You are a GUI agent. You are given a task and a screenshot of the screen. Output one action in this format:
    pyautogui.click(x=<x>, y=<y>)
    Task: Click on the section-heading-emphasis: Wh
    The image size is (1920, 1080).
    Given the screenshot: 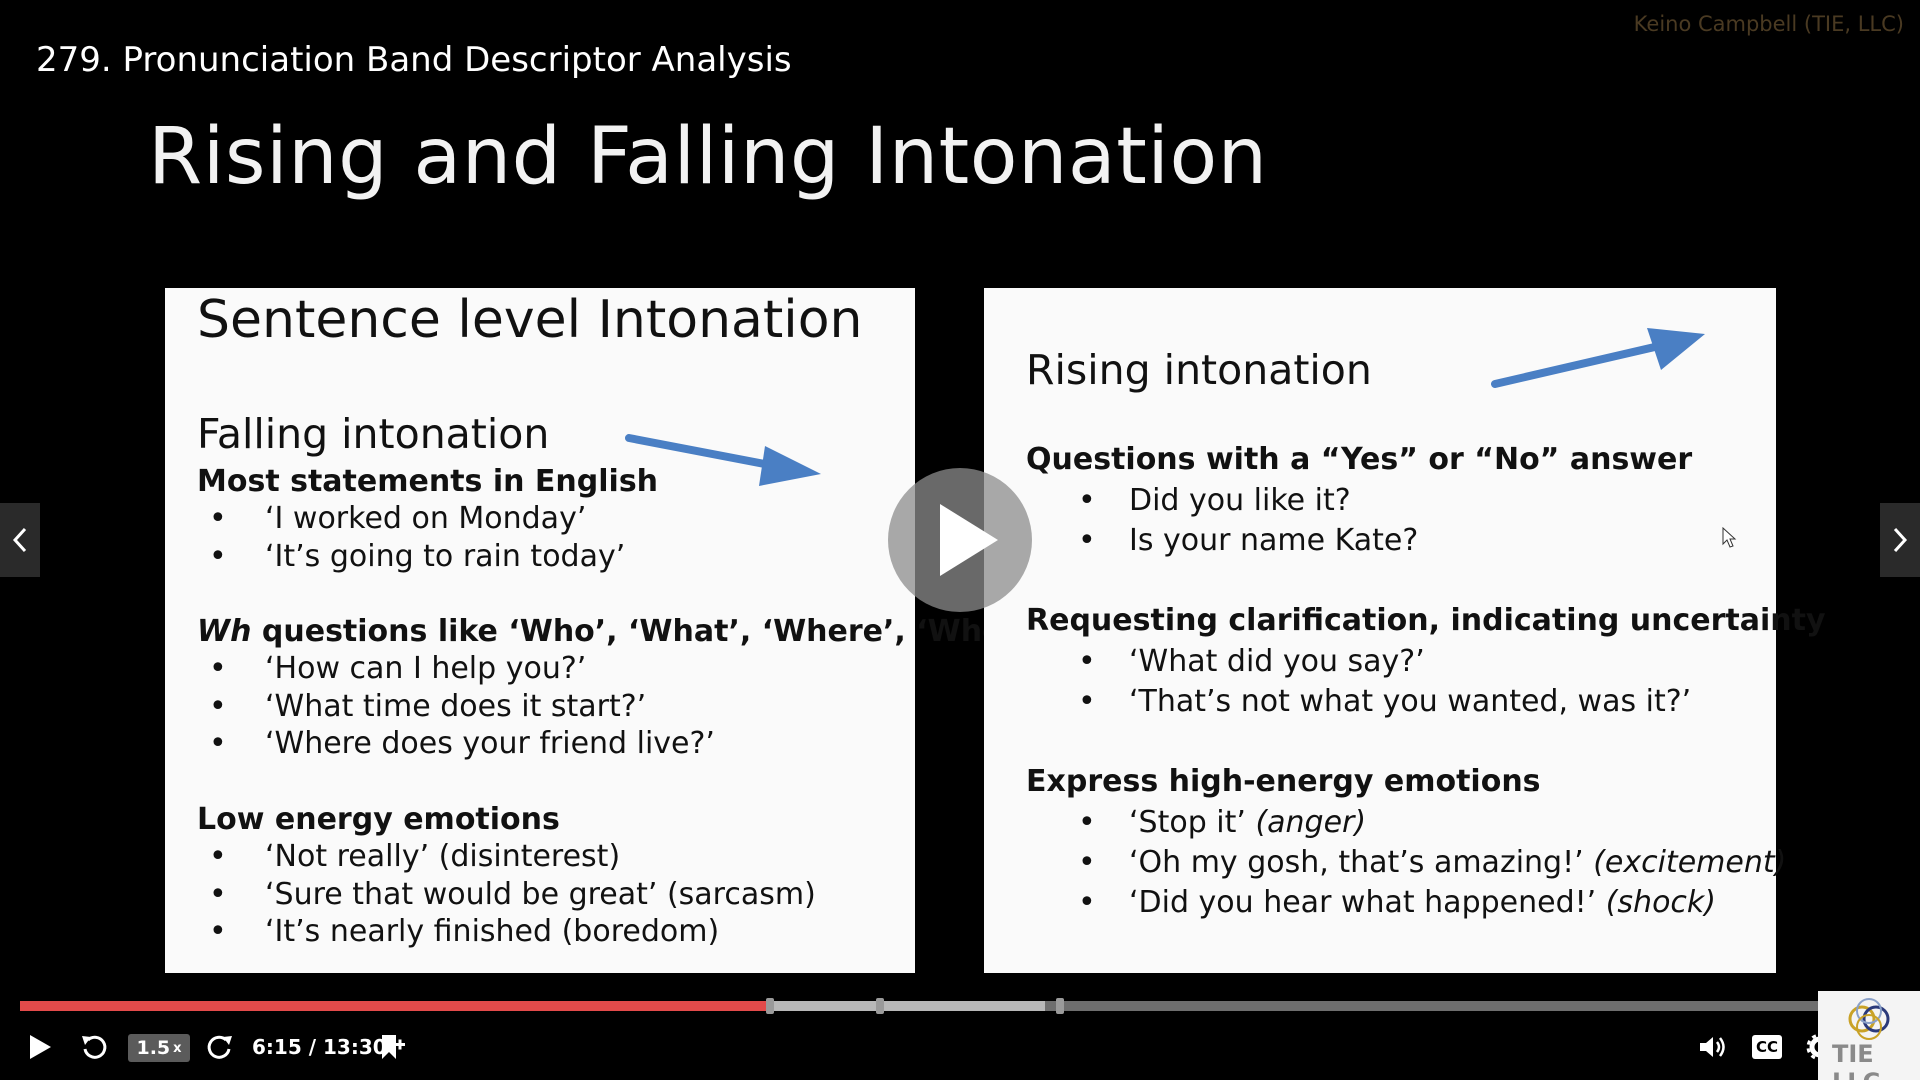 What is the action you would take?
    pyautogui.click(x=224, y=631)
    